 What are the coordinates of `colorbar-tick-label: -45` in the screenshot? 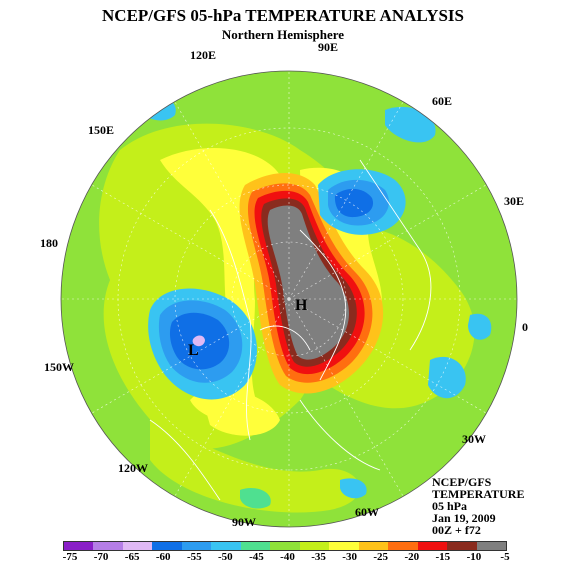 It's located at (256, 557).